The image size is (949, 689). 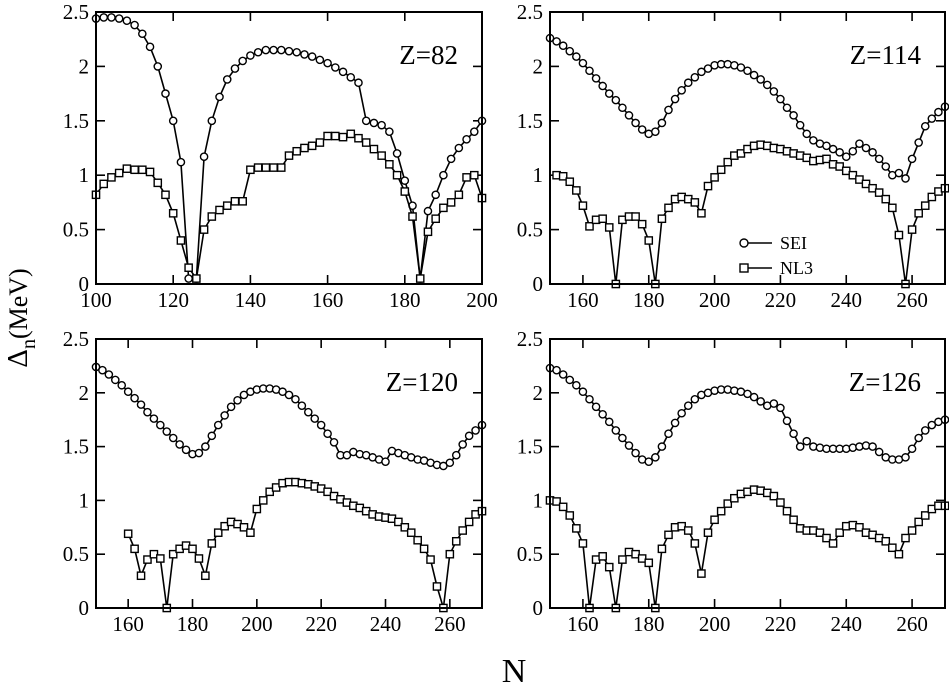 I want to click on panel-4-xtick-label: 160, so click(x=583, y=624).